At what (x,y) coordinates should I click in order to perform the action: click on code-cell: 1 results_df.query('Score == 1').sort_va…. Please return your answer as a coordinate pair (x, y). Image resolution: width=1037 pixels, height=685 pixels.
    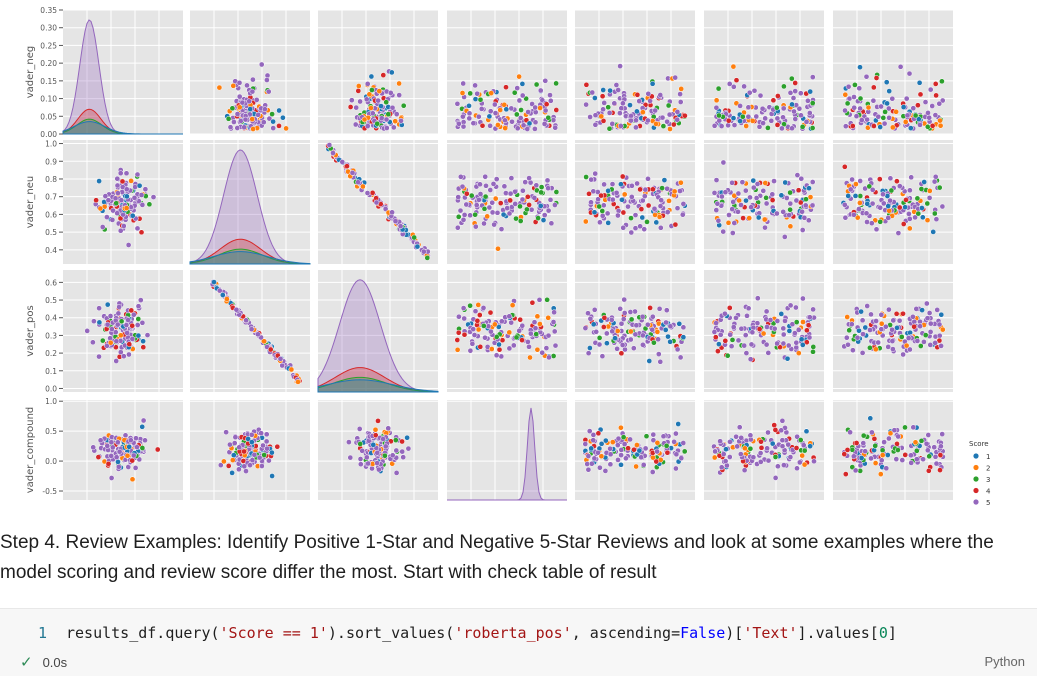
    Looking at the image, I should click on (518, 642).